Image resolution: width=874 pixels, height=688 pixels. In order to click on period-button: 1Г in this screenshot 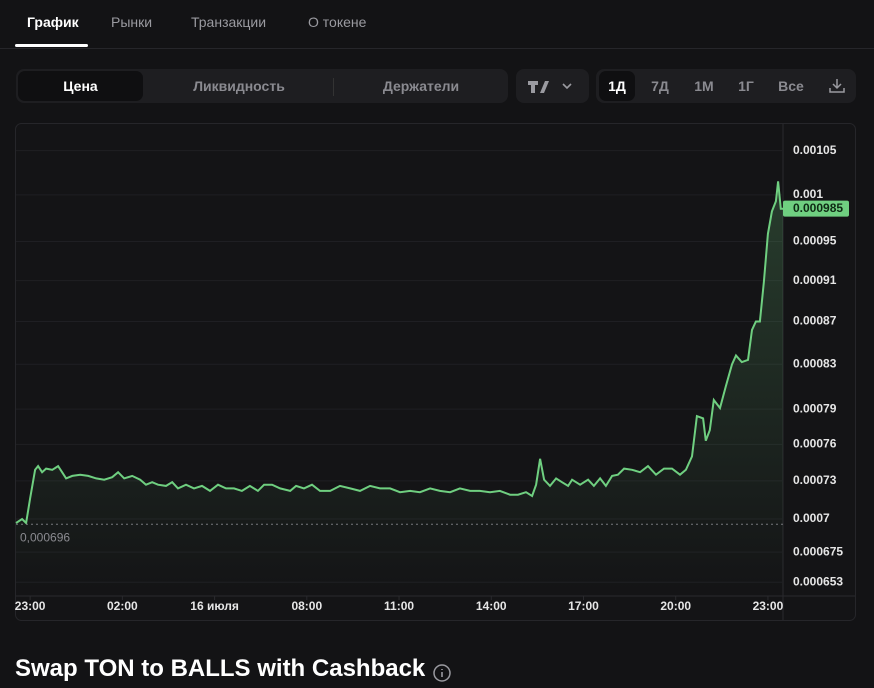, I will do `click(746, 86)`.